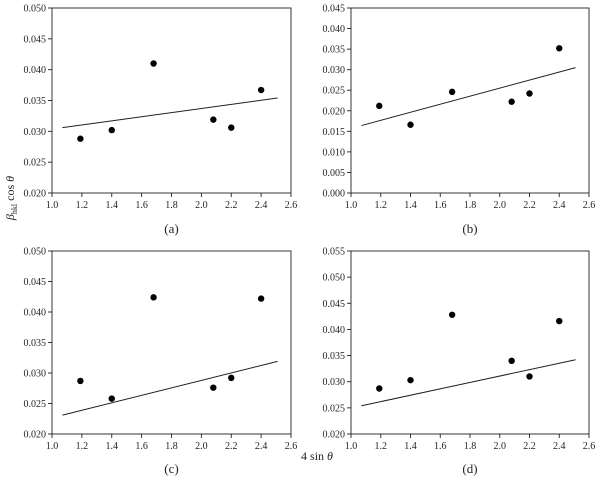 The width and height of the screenshot is (600, 481). Describe the element at coordinates (317, 456) in the screenshot. I see `x-axis-title: 4 sin θ` at that location.